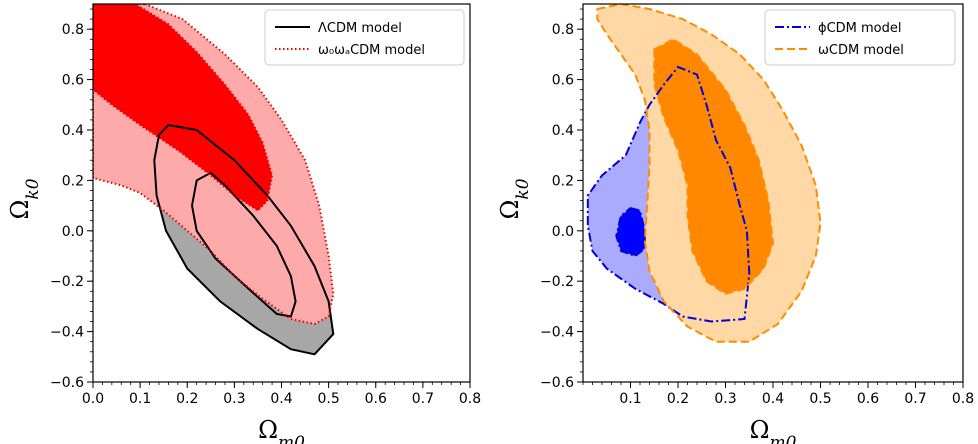  Describe the element at coordinates (93, 399) in the screenshot. I see `x-tick-label: 0.0` at that location.